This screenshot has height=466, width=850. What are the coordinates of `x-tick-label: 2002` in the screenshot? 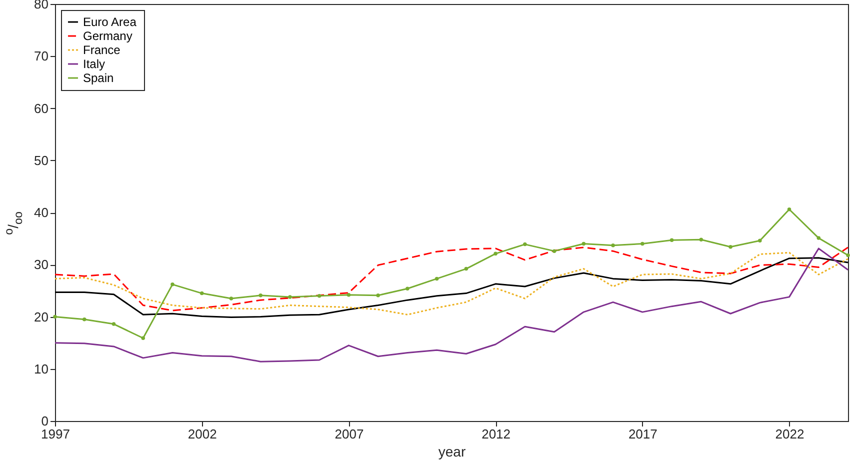 It's located at (202, 434).